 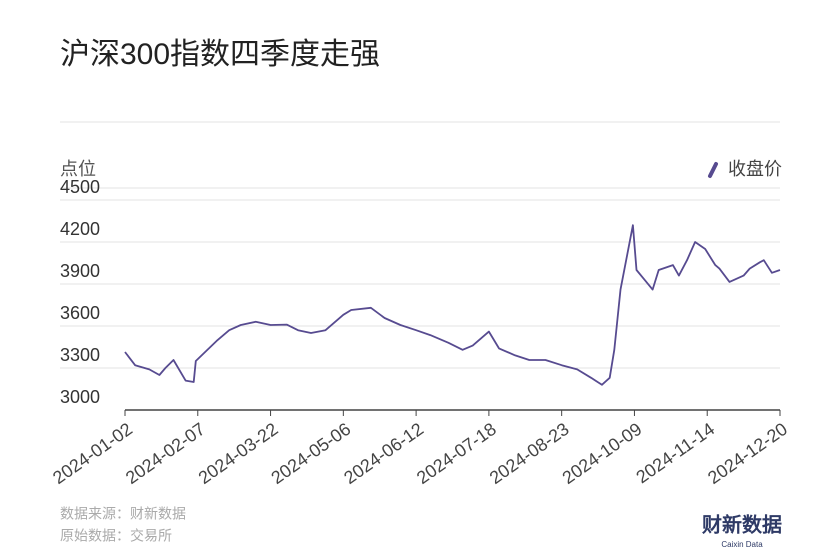 I want to click on x-tick-label: 2024-03-22, so click(x=238, y=453).